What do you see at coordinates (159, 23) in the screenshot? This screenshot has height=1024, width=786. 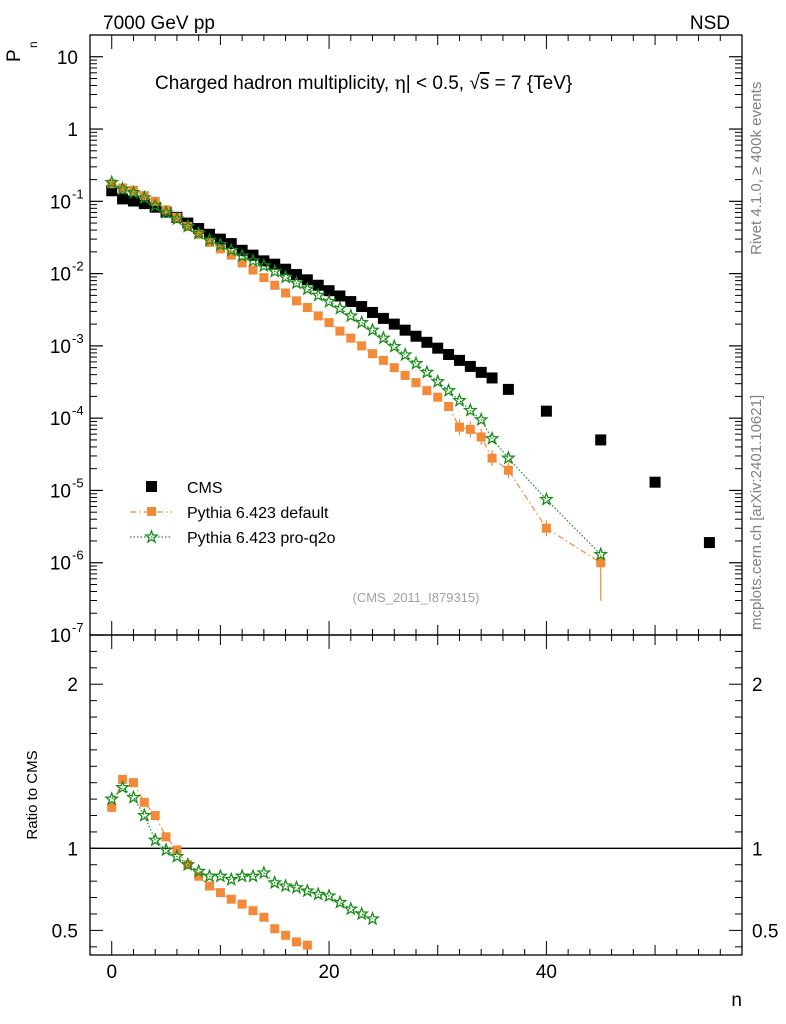 I see `header-energy-label: 7000 GeV pp` at bounding box center [159, 23].